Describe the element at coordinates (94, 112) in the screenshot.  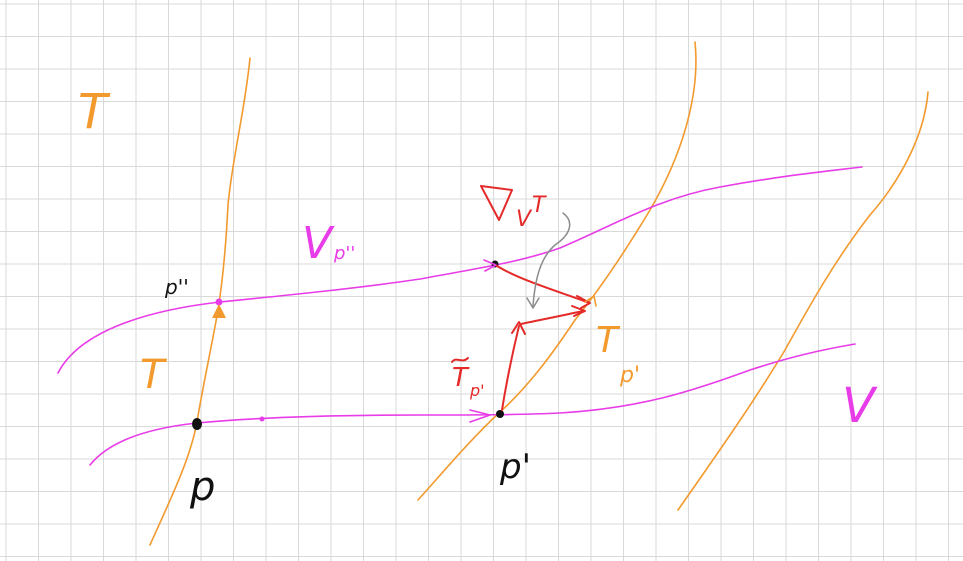
I see `label-t-top: T` at that location.